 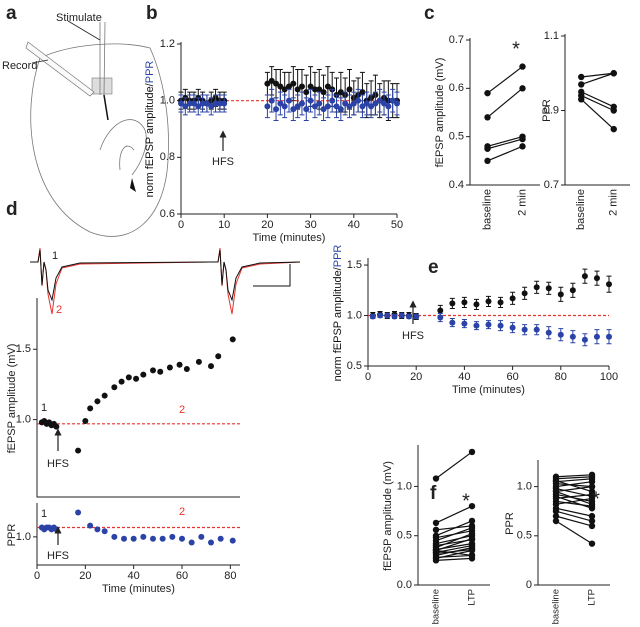 What do you see at coordinates (138, 589) in the screenshot?
I see `x-axis-label: Time (minutes)` at bounding box center [138, 589].